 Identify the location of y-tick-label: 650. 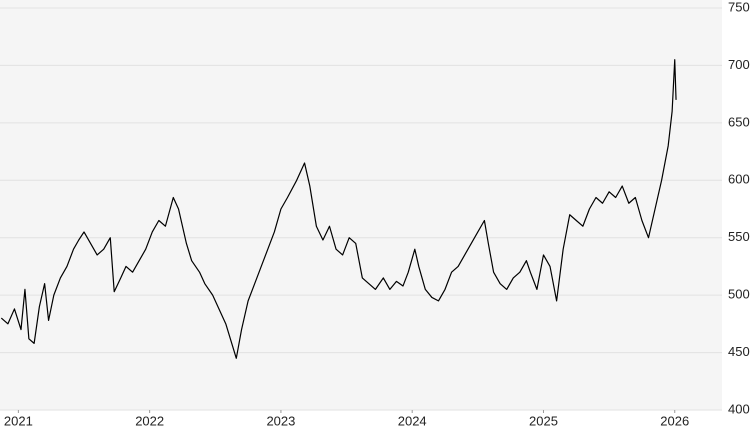
(739, 121).